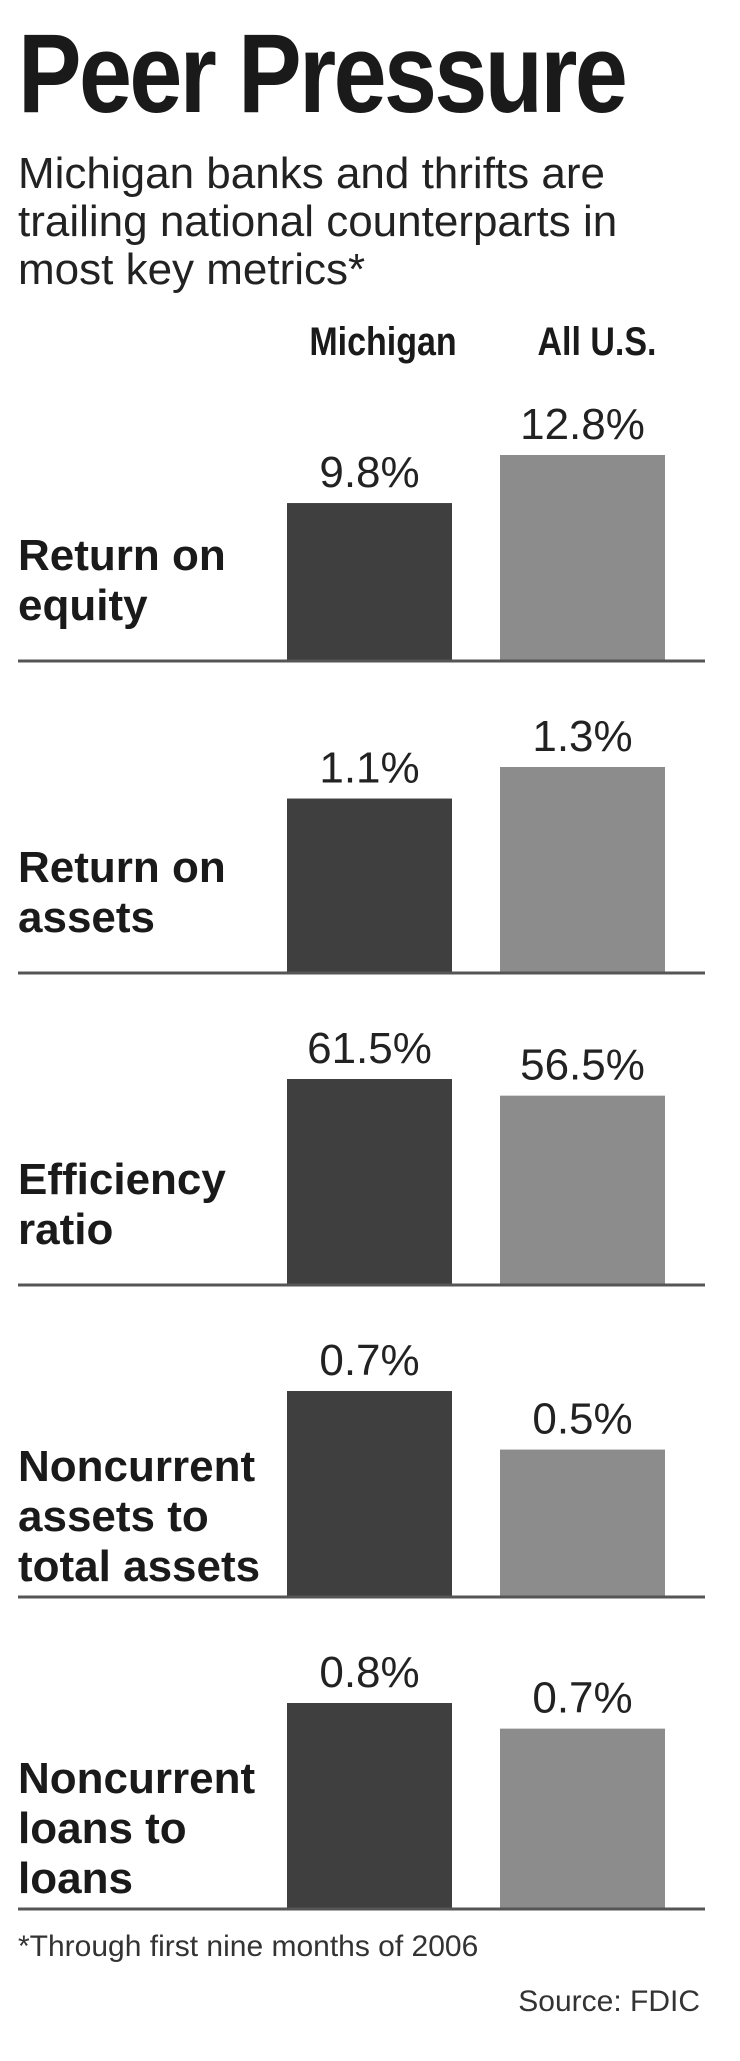  Describe the element at coordinates (75, 1878) in the screenshot. I see `metric-label-line: loans` at that location.